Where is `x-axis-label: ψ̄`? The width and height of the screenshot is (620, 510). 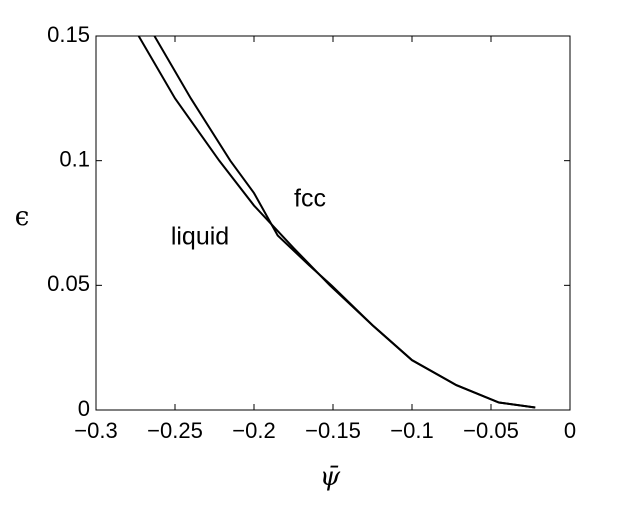 x-axis-label: ψ̄ is located at coordinates (330, 477).